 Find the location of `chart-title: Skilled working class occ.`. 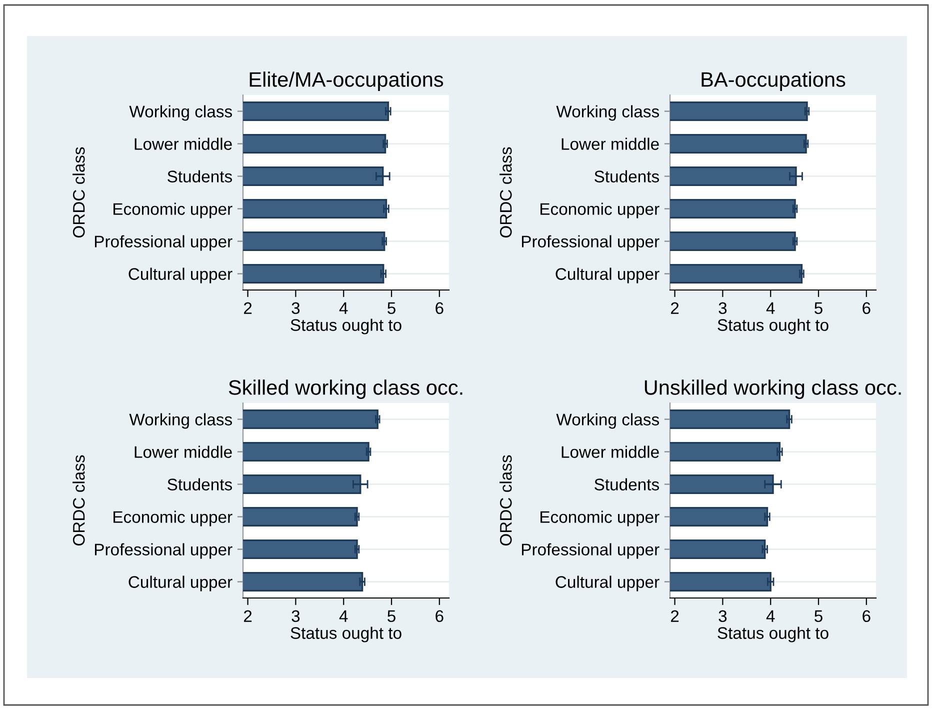

chart-title: Skilled working class occ. is located at coordinates (345, 389).